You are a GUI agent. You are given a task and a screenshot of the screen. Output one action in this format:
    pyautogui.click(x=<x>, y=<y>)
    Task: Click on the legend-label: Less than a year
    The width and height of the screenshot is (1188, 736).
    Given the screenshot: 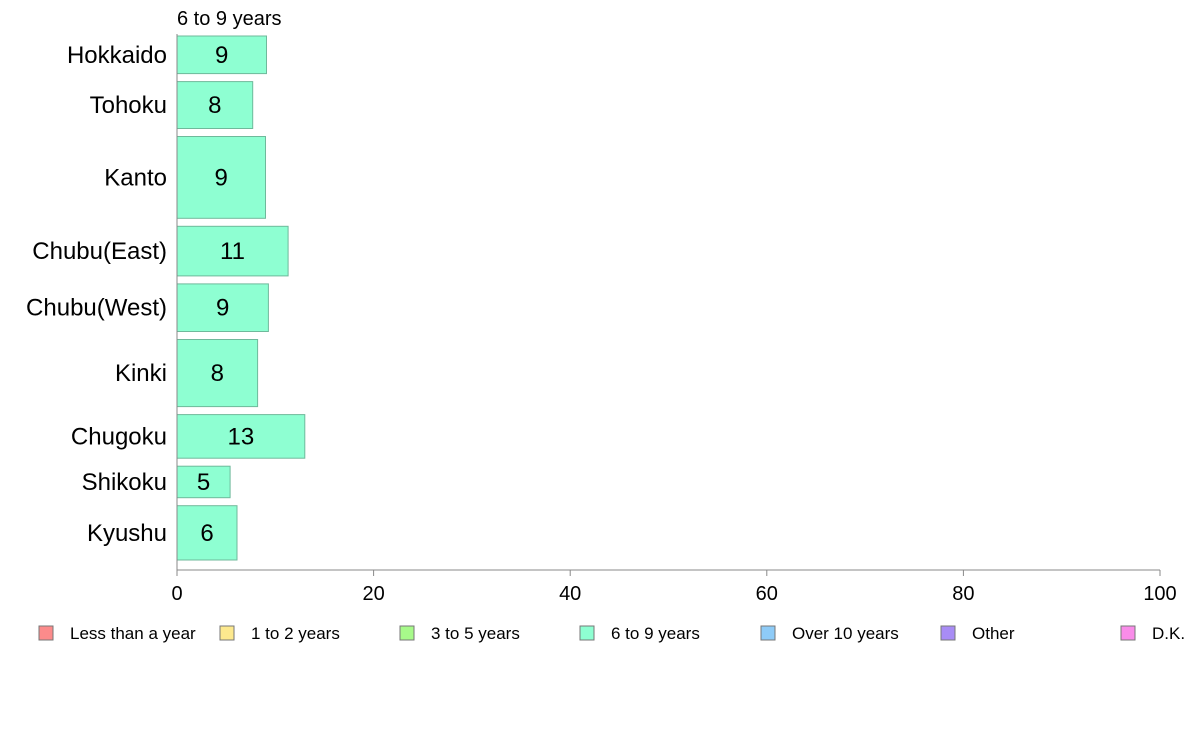 What is the action you would take?
    pyautogui.click(x=133, y=633)
    